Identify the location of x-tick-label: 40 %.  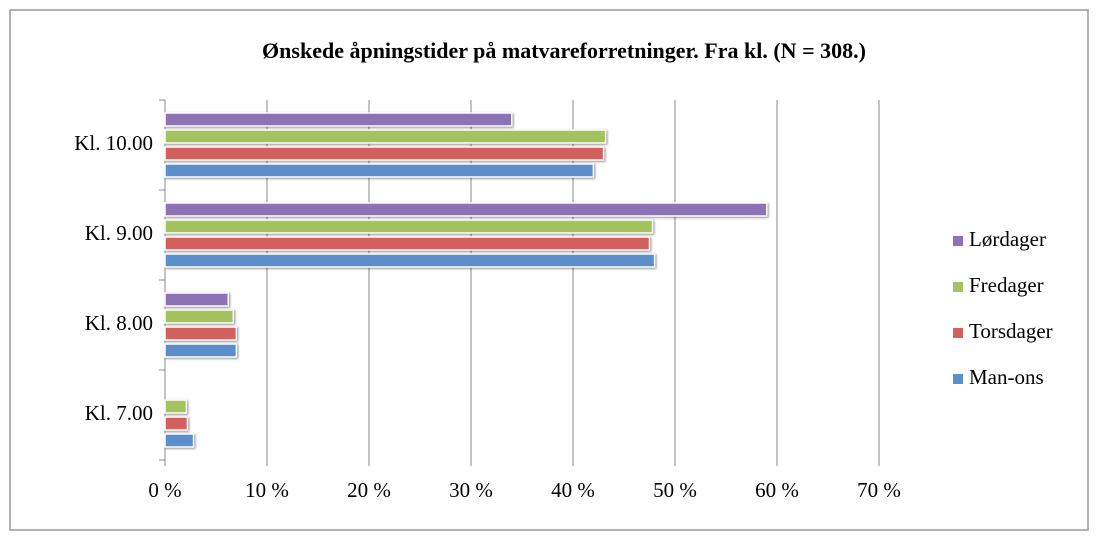
(573, 490).